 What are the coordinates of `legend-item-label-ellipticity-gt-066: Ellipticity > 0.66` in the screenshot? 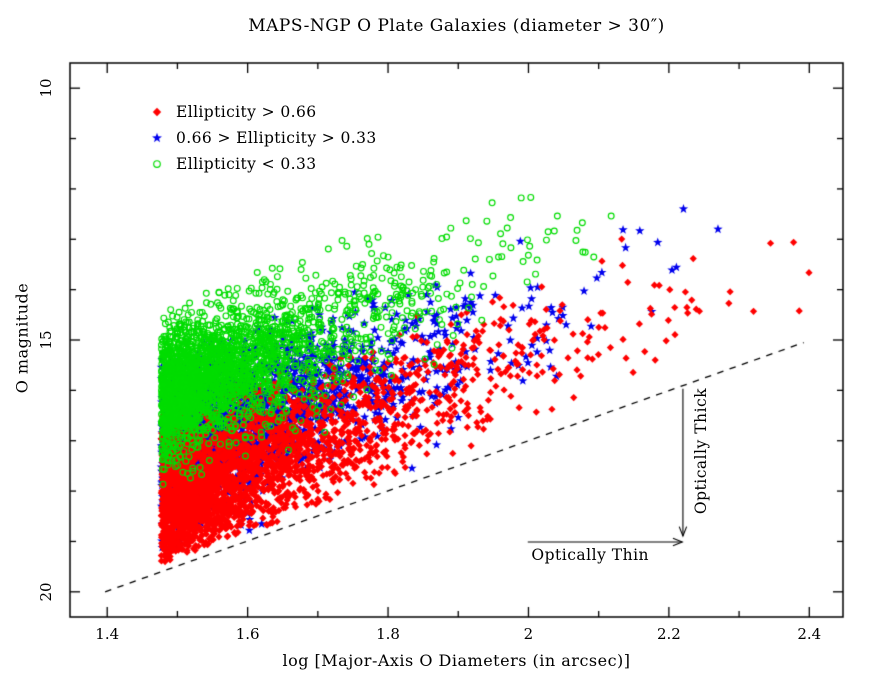 It's located at (246, 112).